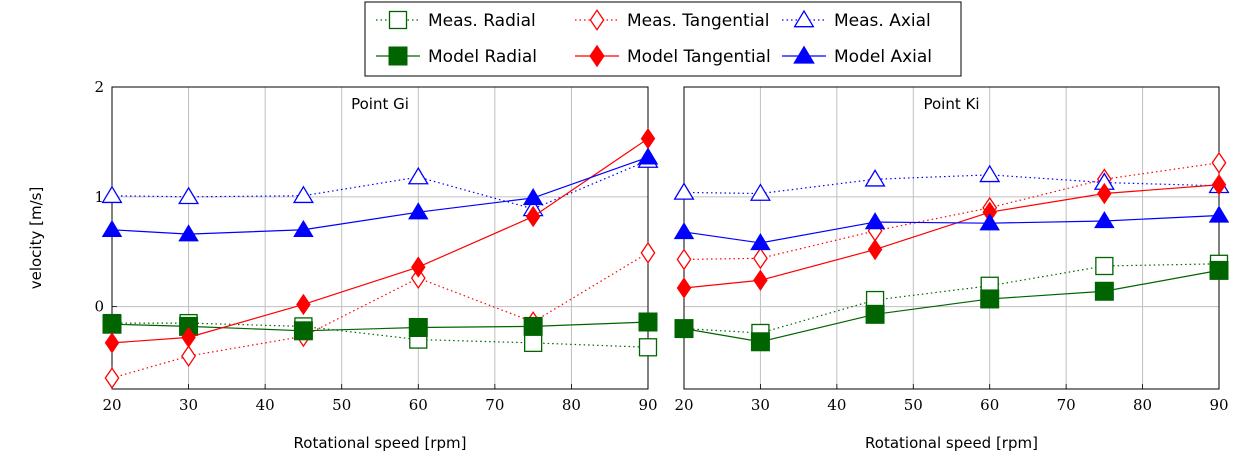 The image size is (1237, 464). Describe the element at coordinates (951, 104) in the screenshot. I see `panel-title: Point Ki` at that location.